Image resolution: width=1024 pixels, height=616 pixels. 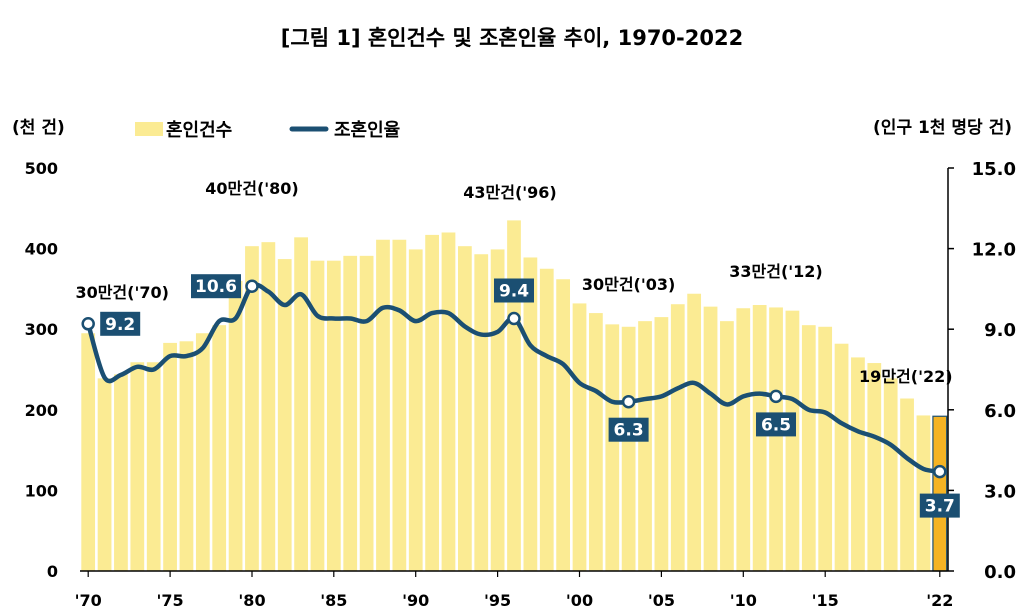 I want to click on rate-marker-1970, so click(x=88, y=324).